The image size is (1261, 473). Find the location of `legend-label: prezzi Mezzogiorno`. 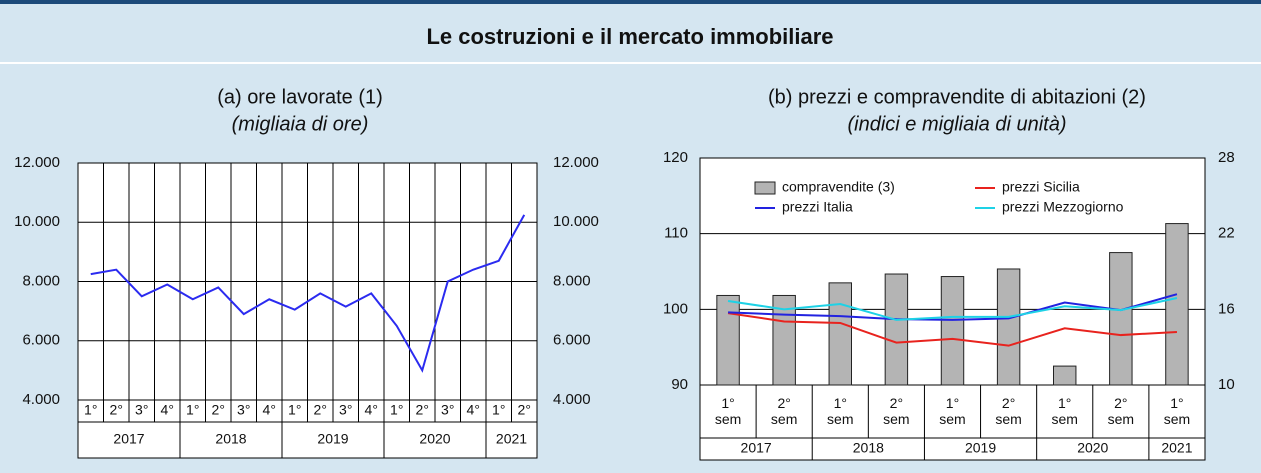

legend-label: prezzi Mezzogiorno is located at coordinates (1063, 207).